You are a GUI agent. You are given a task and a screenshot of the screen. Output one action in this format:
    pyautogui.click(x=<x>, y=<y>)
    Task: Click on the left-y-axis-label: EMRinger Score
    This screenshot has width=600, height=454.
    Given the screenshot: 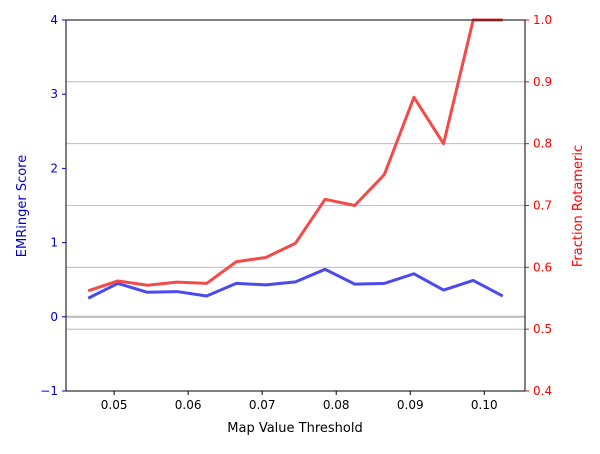 What is the action you would take?
    pyautogui.click(x=22, y=206)
    